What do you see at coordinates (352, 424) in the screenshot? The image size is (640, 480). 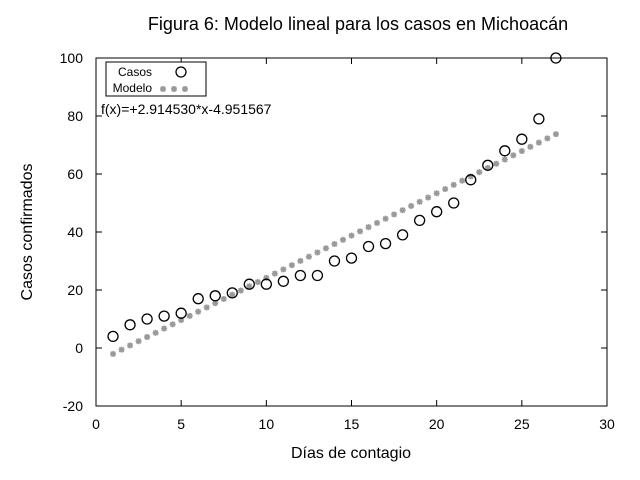 I see `x-tick-label: 15` at bounding box center [352, 424].